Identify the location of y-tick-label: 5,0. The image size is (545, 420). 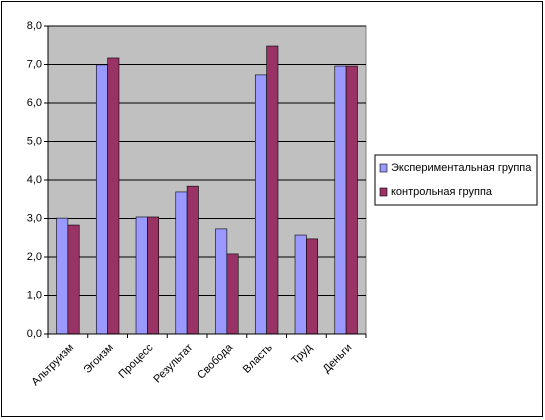
(34, 141).